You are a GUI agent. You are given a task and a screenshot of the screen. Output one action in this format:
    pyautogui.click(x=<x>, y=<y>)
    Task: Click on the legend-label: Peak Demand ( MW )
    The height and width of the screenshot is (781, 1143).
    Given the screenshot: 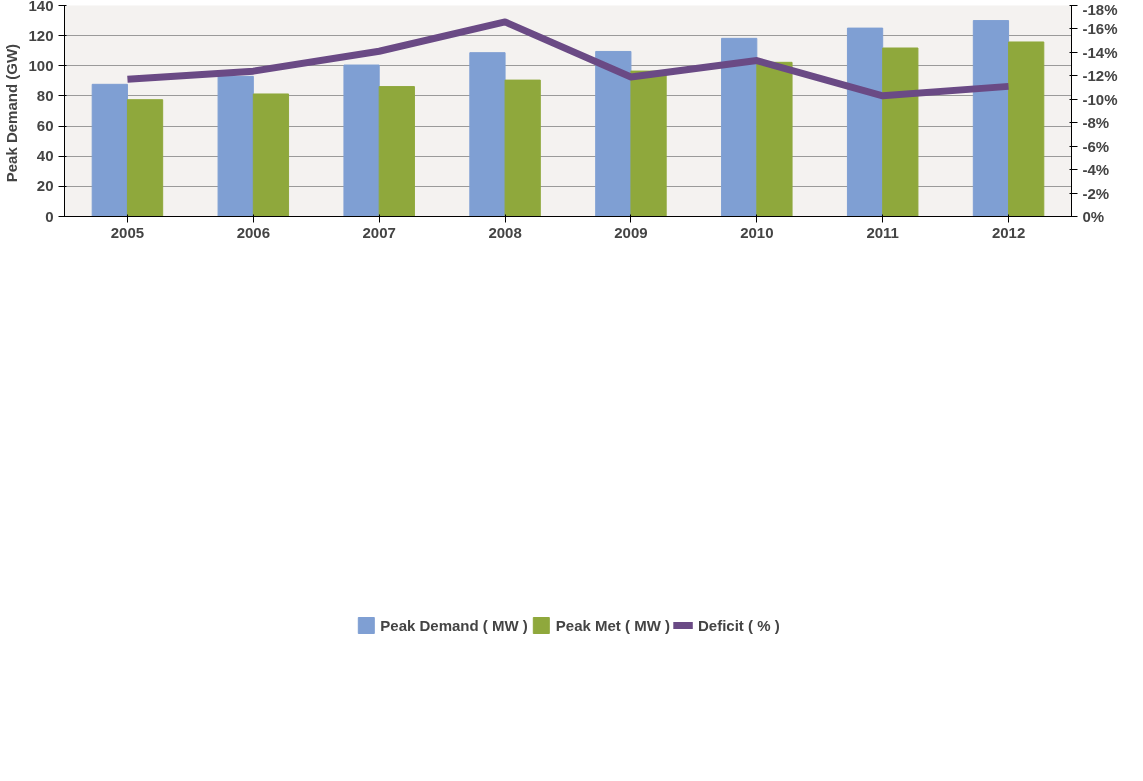 What is the action you would take?
    pyautogui.click(x=454, y=625)
    